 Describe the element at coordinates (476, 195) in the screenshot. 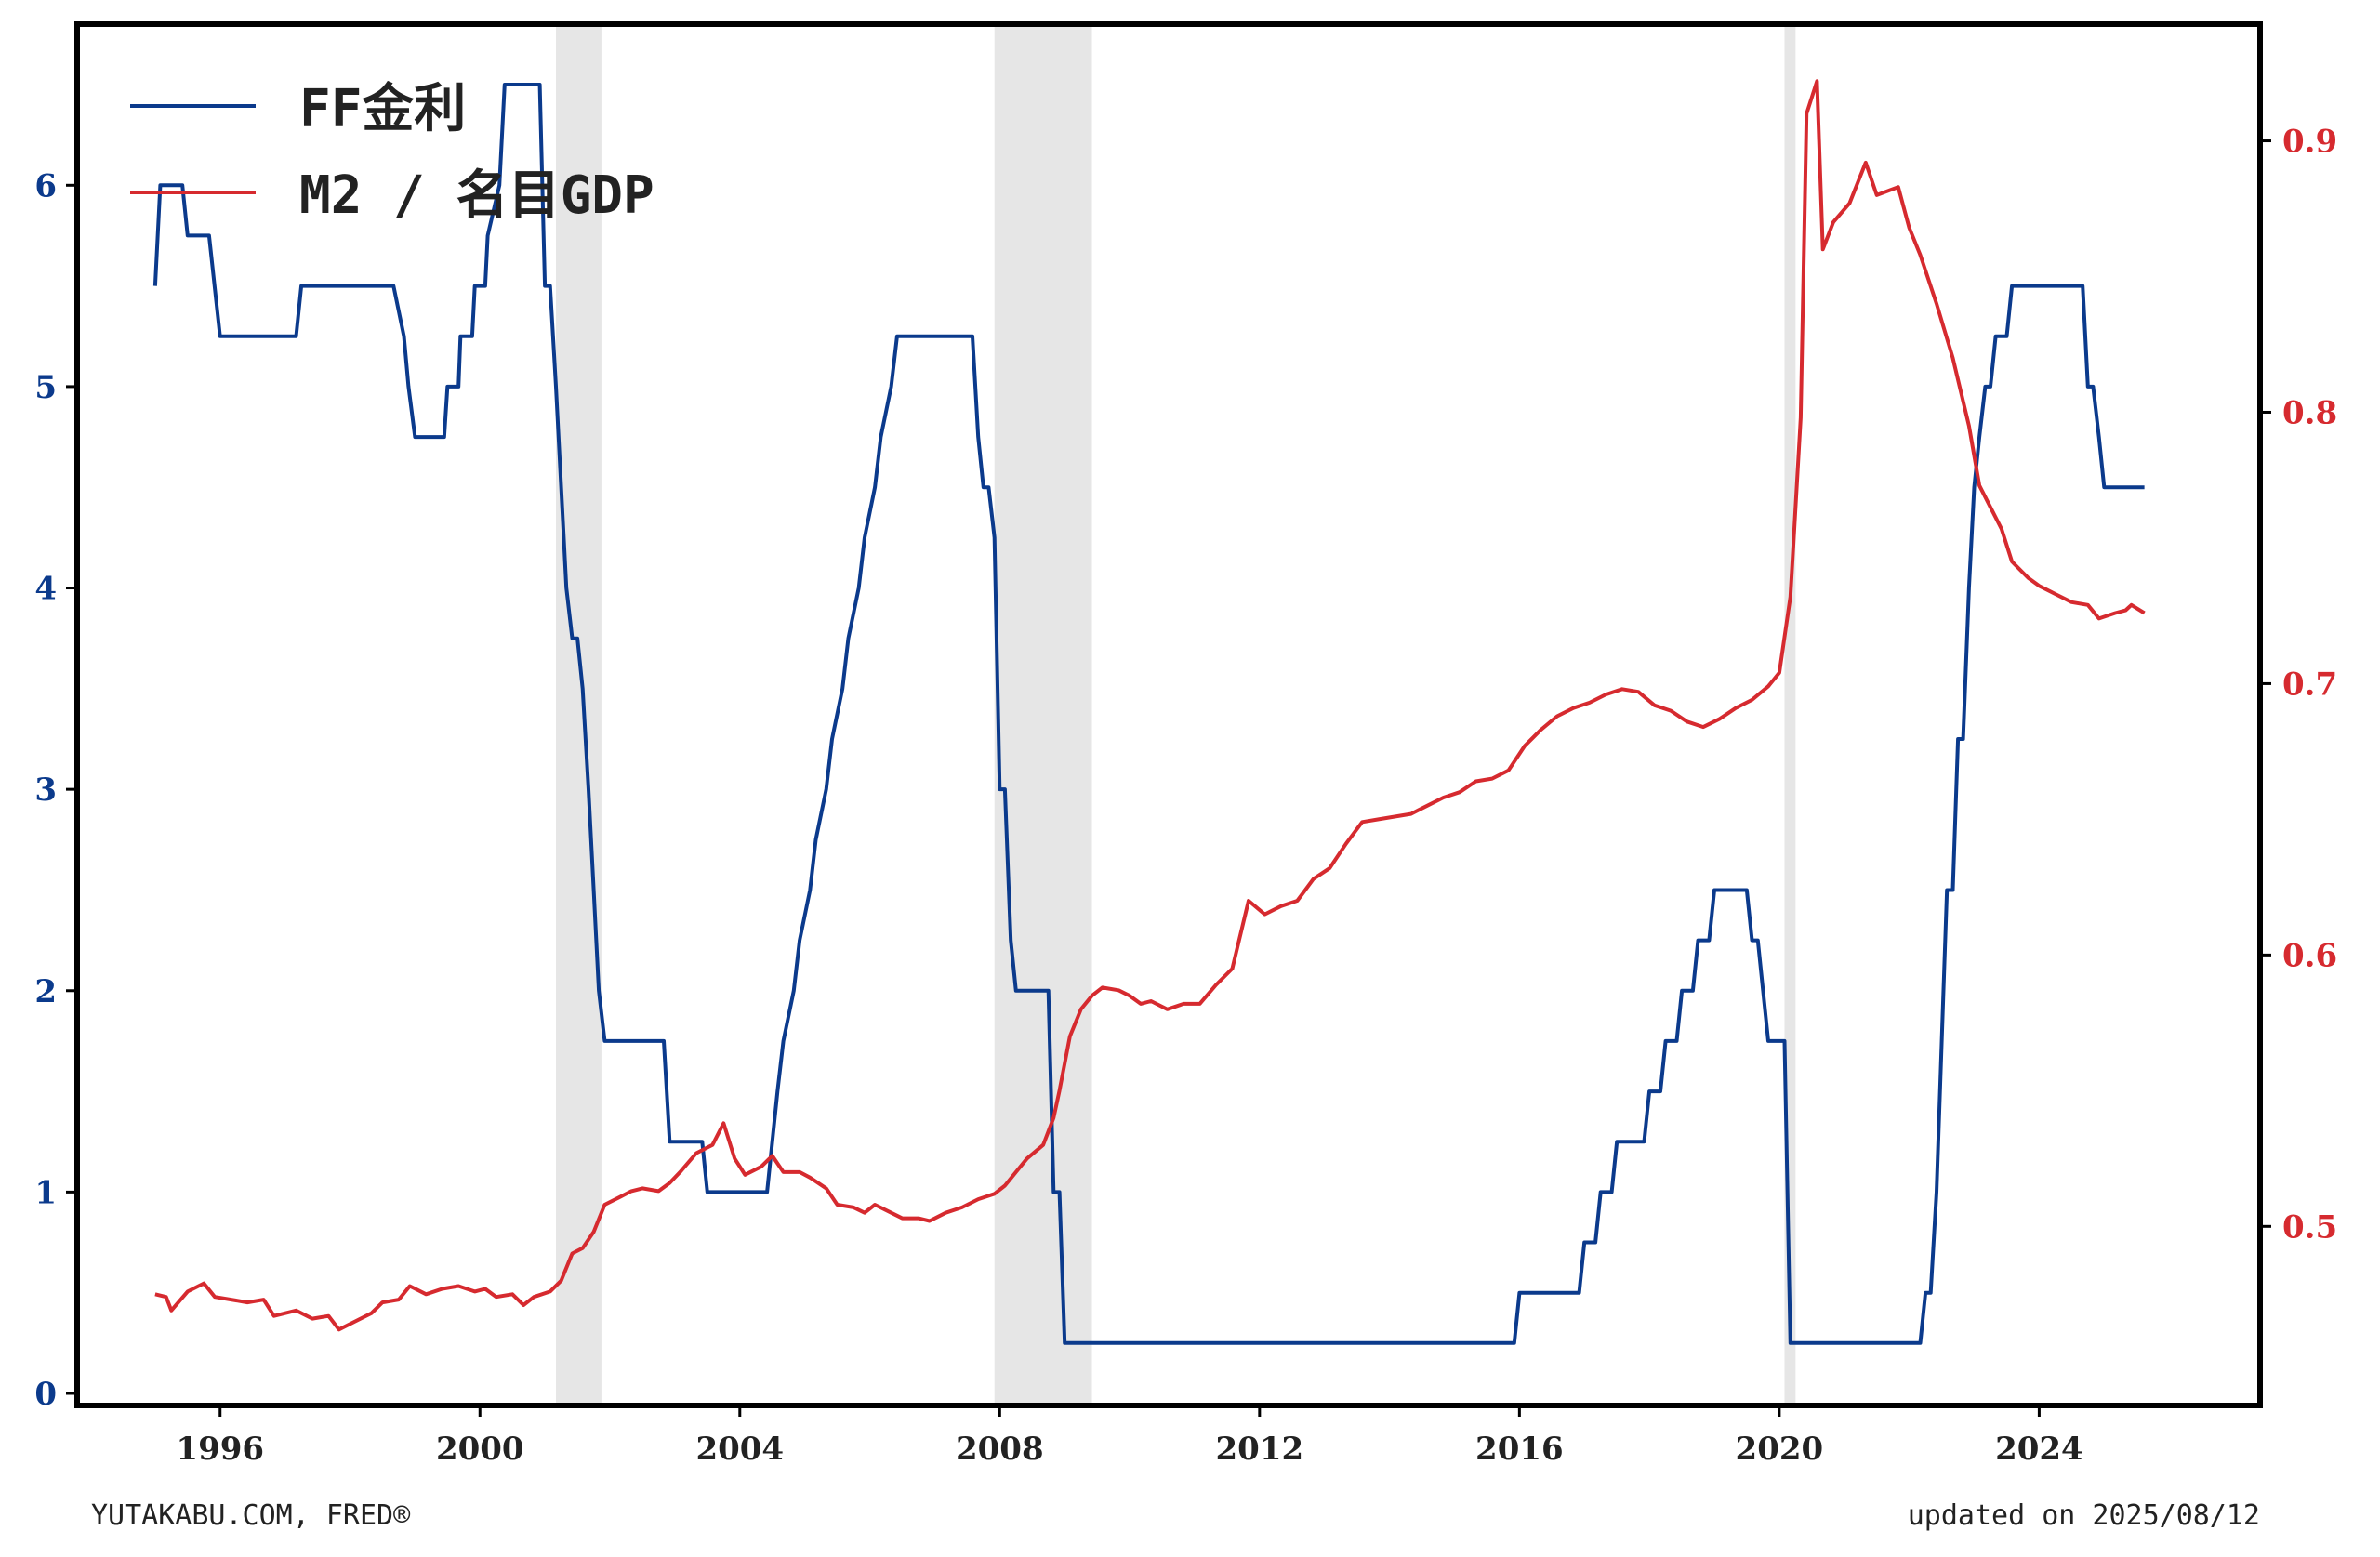

I see `legend-label-m2-gdp: M2 / 名目GDP` at that location.